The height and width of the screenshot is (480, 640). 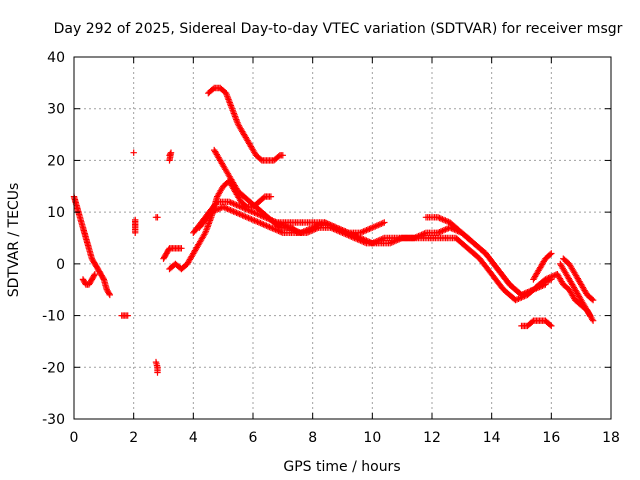 I want to click on x-tick-label: 4, so click(x=193, y=438).